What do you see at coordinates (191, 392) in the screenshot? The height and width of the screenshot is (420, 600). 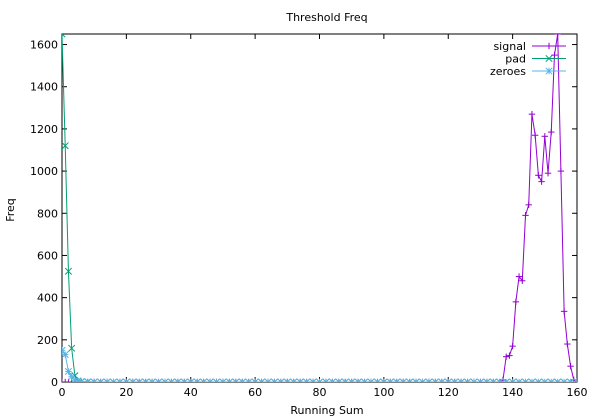 I see `x-tick-label: 40` at bounding box center [191, 392].